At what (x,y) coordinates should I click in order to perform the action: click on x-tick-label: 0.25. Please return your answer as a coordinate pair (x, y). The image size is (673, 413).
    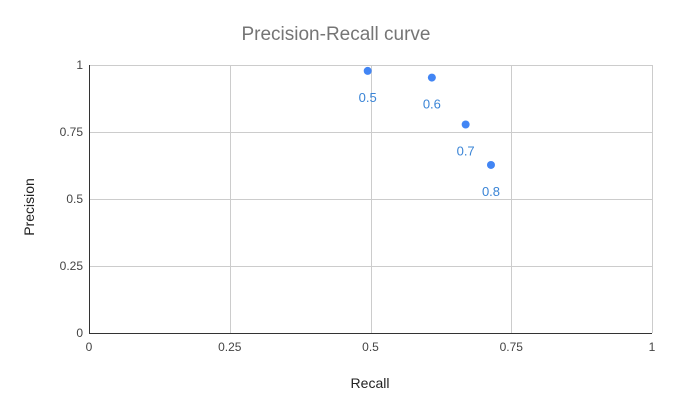
    Looking at the image, I should click on (230, 347).